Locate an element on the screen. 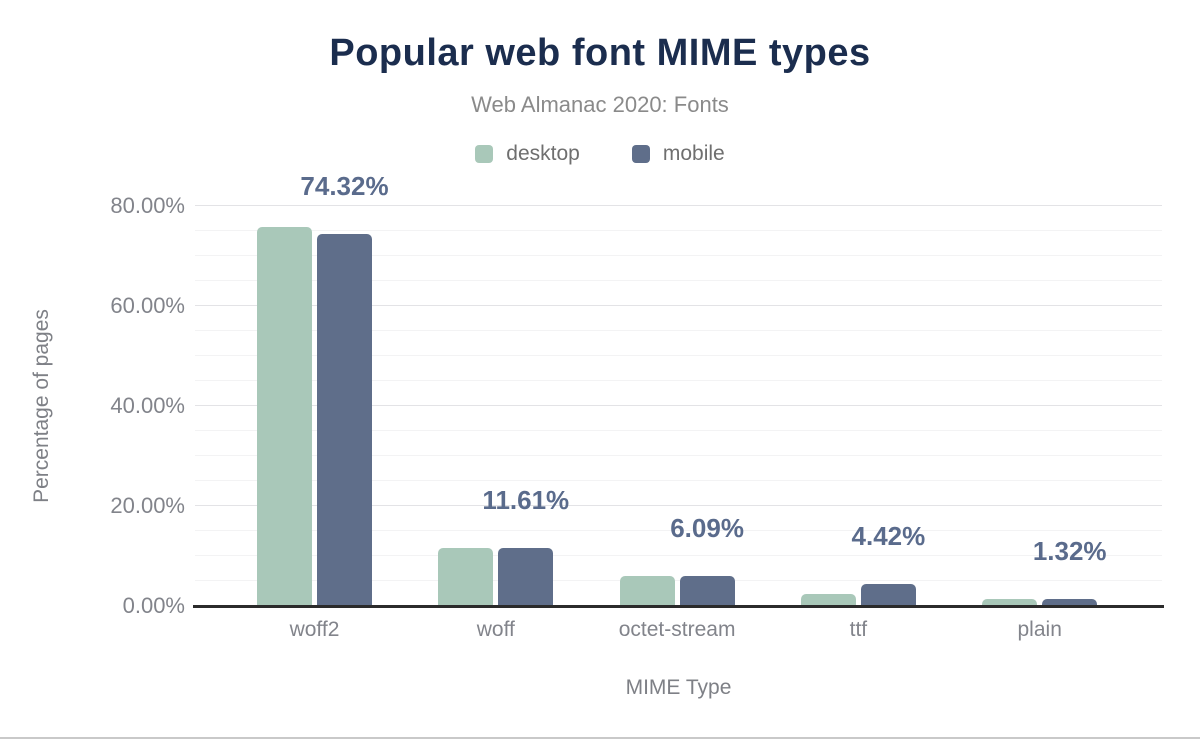 Image resolution: width=1200 pixels, height=742 pixels. x-tick-octet-stream: octet-stream is located at coordinates (677, 629).